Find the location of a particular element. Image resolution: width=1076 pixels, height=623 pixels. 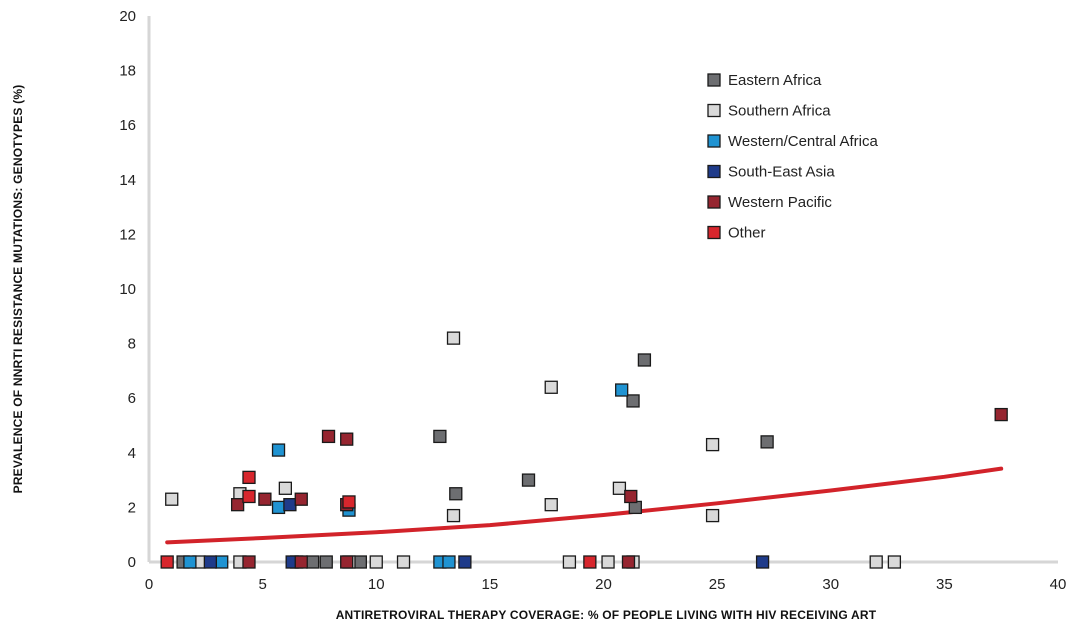

y-tick-label-12: 12 is located at coordinates (127, 234).